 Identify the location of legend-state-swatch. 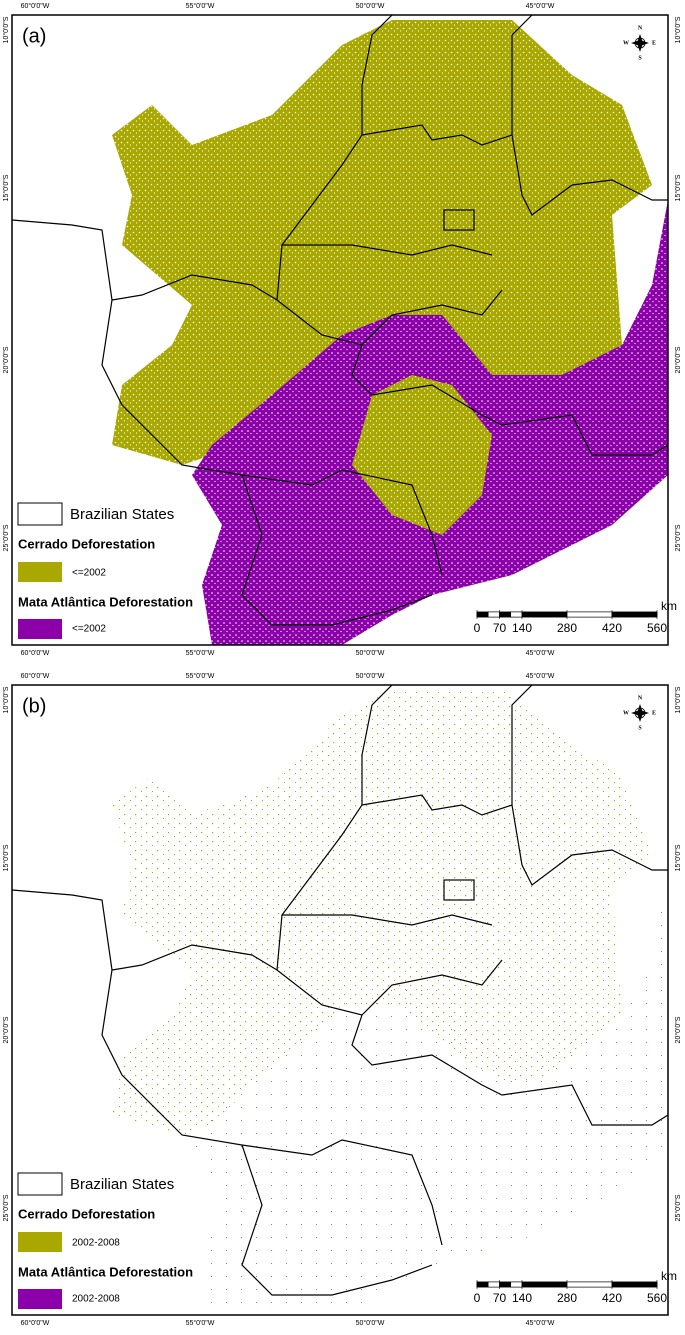
(40, 514).